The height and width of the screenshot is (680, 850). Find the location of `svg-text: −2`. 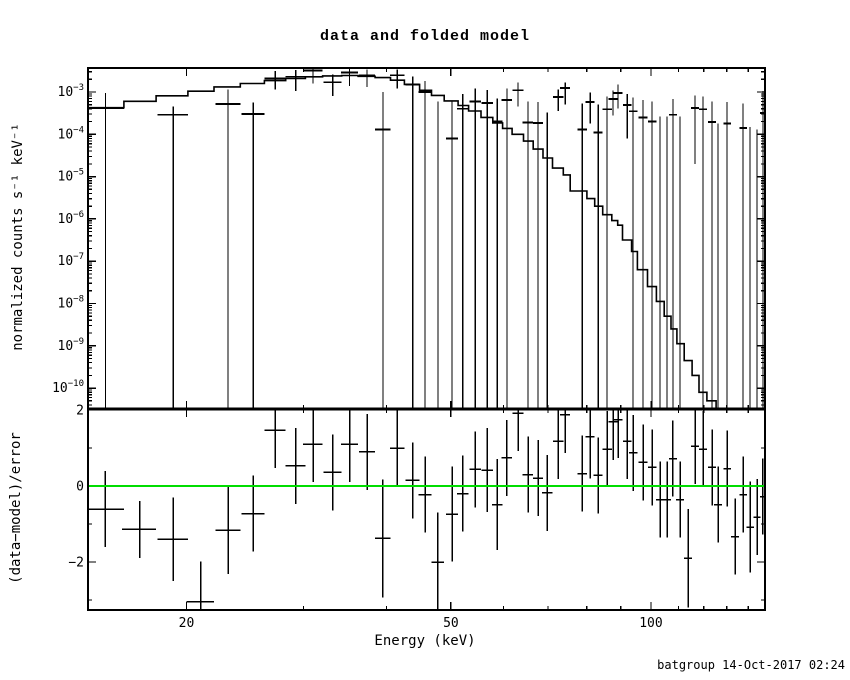

svg-text: −2 is located at coordinates (76, 563).